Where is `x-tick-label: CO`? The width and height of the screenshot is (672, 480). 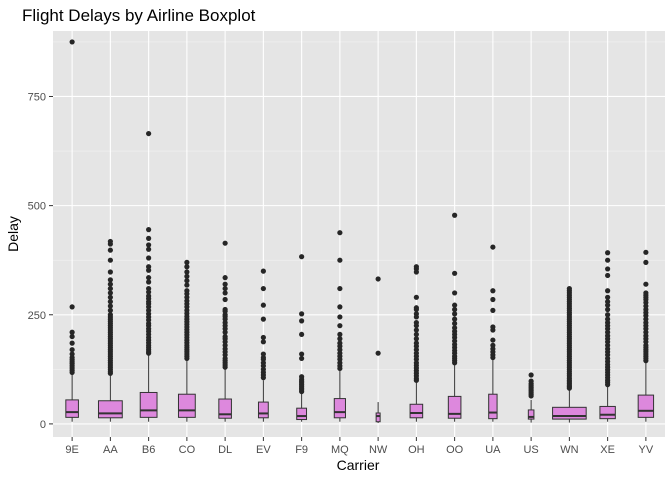
x-tick-label: CO is located at coordinates (187, 450).